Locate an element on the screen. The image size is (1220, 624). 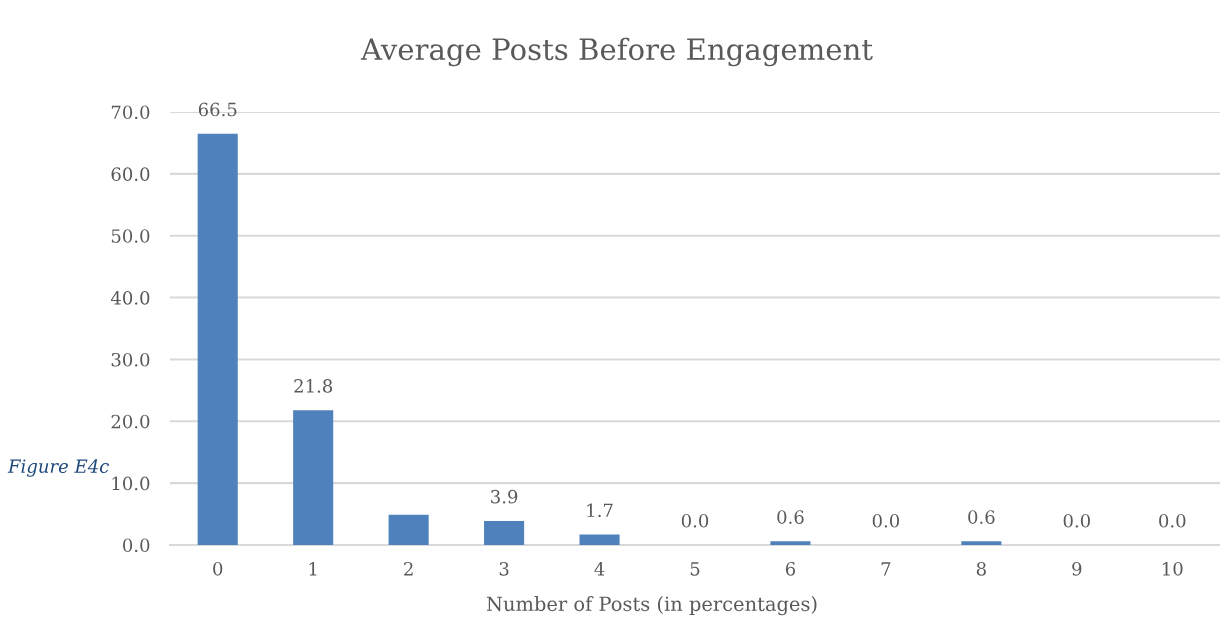
y-tick-label: 20.0 is located at coordinates (130, 421).